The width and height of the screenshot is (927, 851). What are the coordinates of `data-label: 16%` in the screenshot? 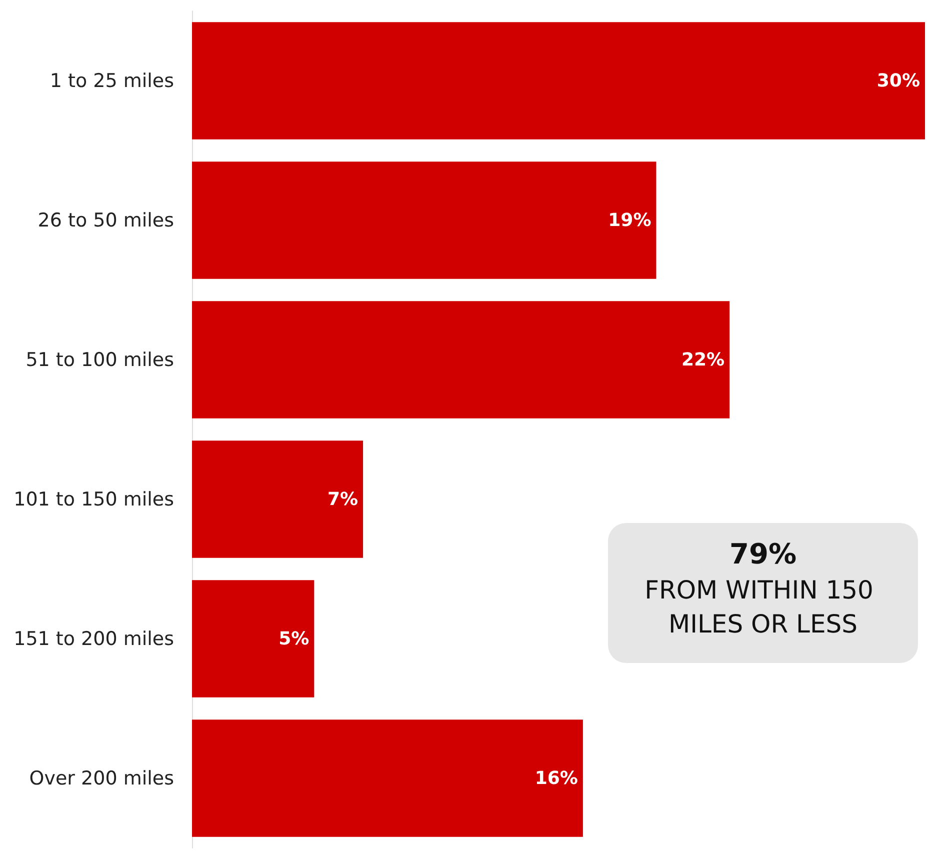 It's located at (556, 778).